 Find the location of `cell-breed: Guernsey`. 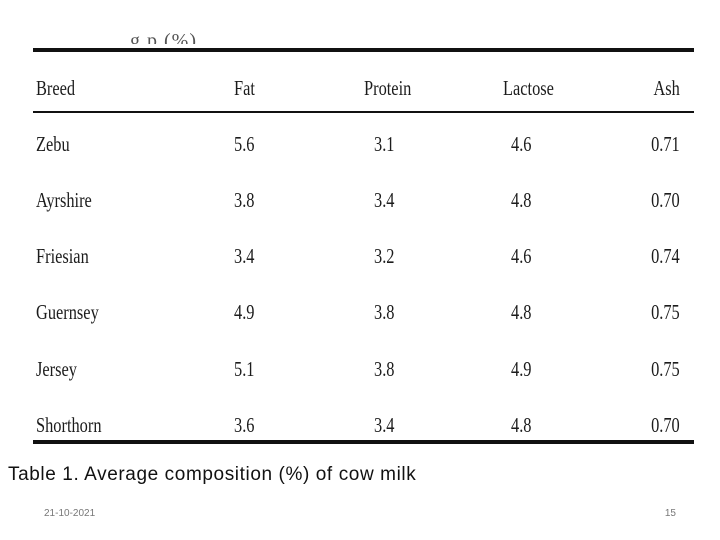

cell-breed: Guernsey is located at coordinates (67, 312).